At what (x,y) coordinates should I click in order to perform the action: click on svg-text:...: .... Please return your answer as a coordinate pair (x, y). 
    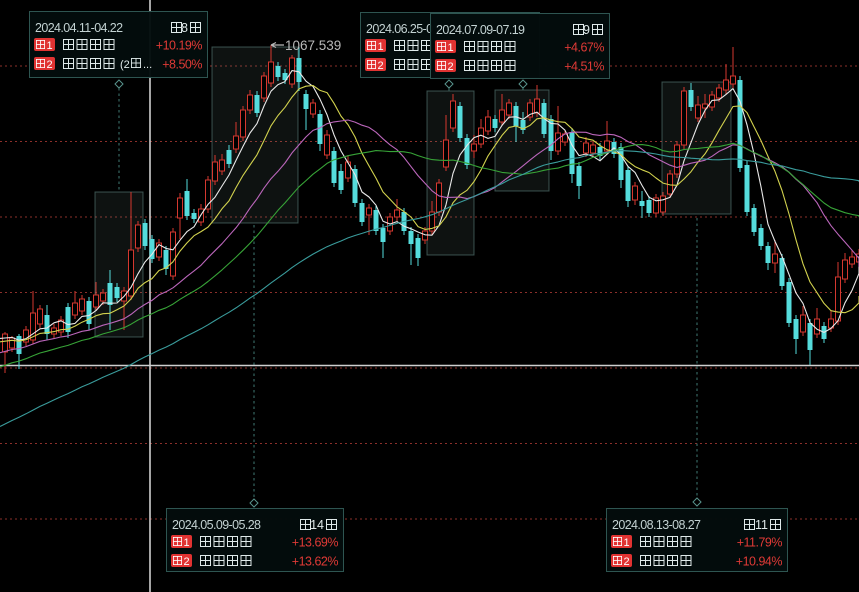
    Looking at the image, I should click on (147, 65).